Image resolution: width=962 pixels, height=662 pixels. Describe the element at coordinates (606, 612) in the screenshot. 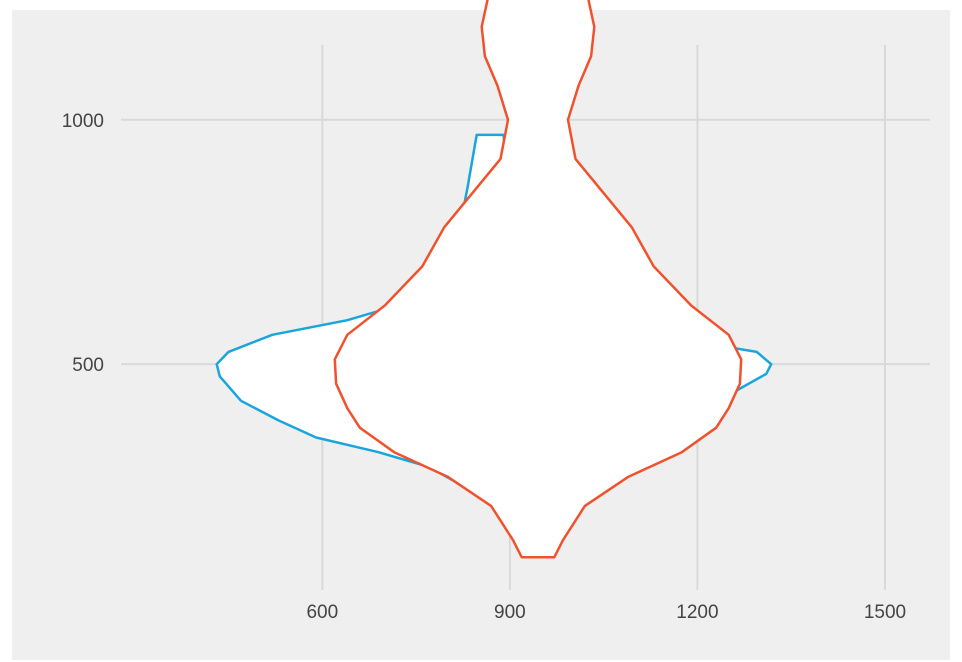

I see `x-axis-tick-labels: 600 900 1200 1500` at that location.